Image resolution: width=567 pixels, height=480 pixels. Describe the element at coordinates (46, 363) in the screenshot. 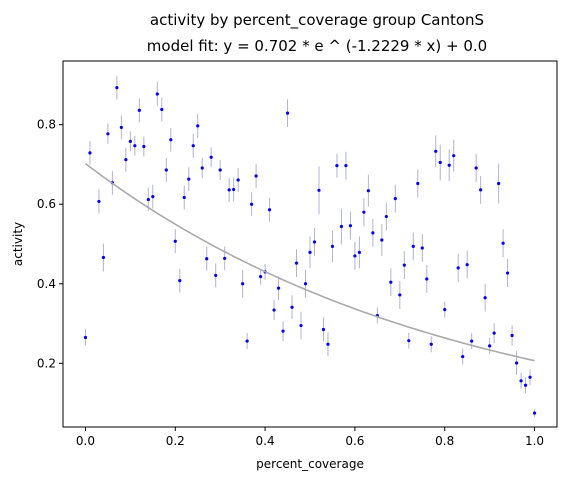

I see `y-tick-label: 0.2` at that location.